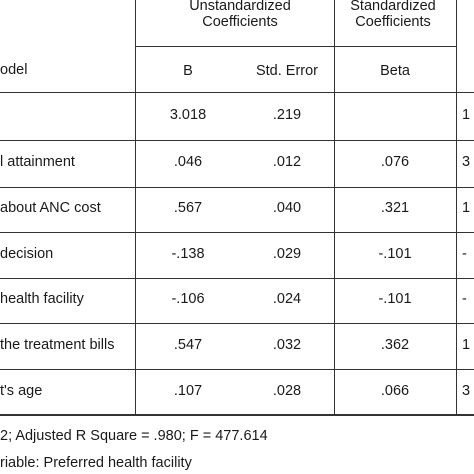 Image resolution: width=474 pixels, height=474 pixels. Describe the element at coordinates (188, 254) in the screenshot. I see `b-value: -.138` at that location.